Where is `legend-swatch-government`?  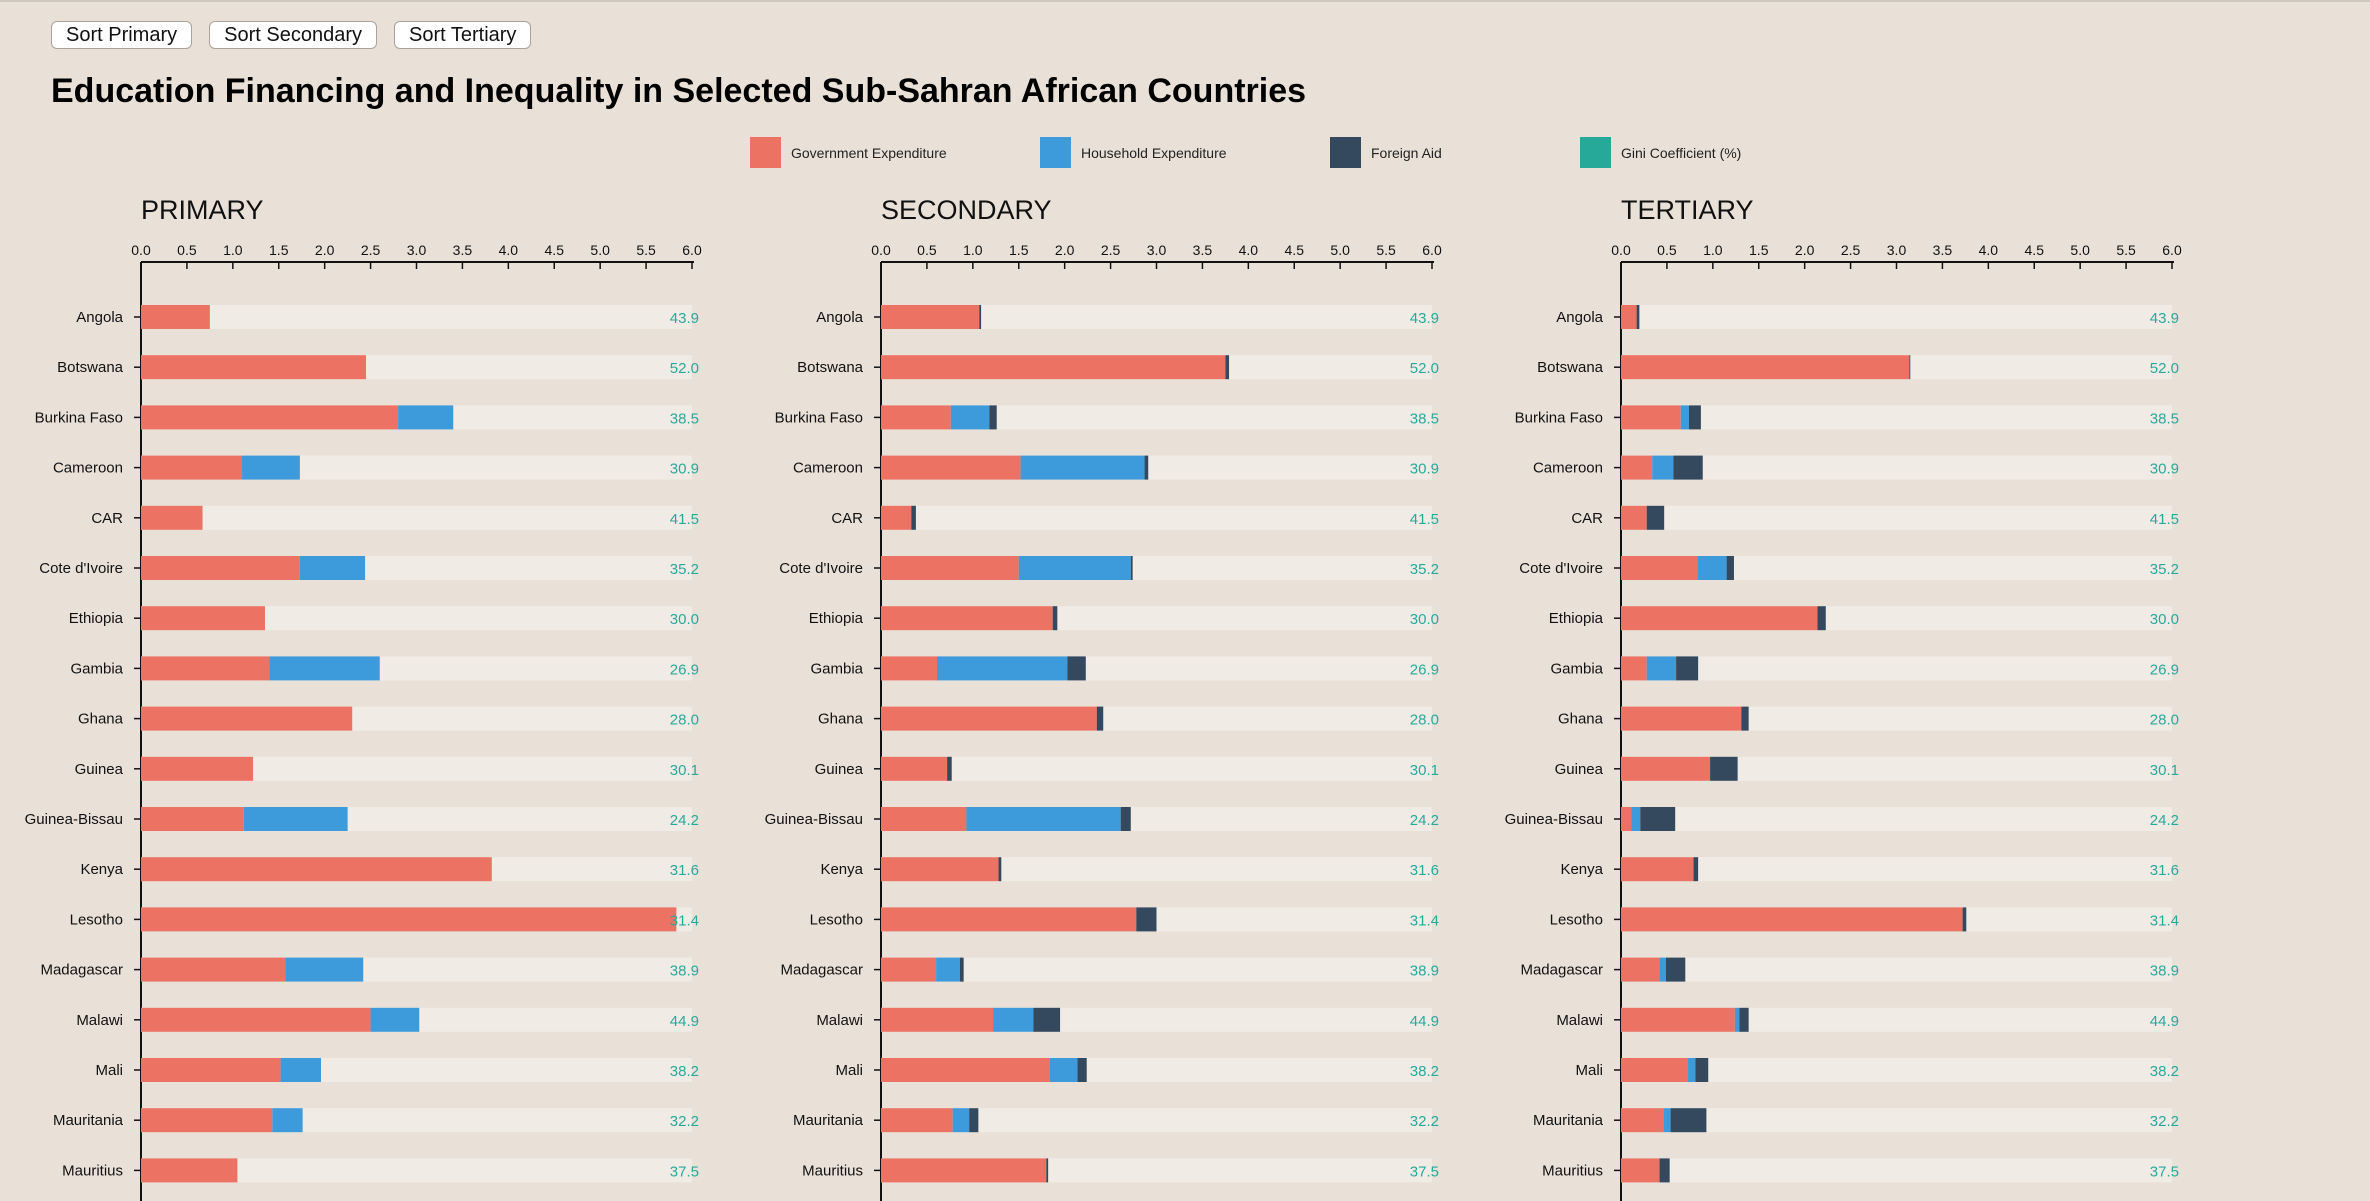
legend-swatch-government is located at coordinates (765, 152).